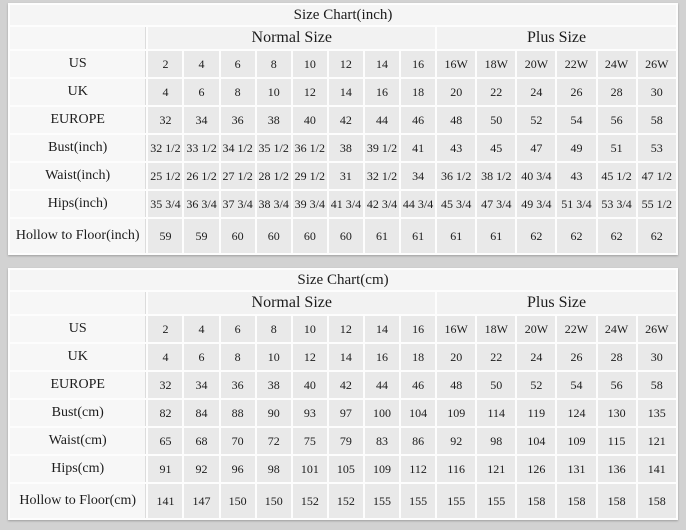 Image resolution: width=686 pixels, height=530 pixels. I want to click on size-value-cell: 65, so click(165, 441).